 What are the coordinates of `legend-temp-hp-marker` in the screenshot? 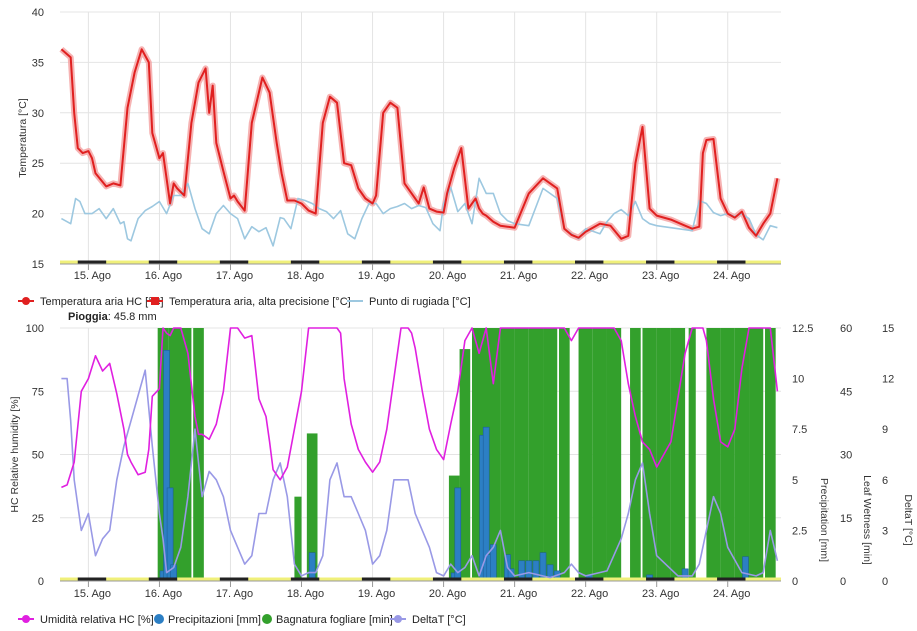 It's located at (155, 301).